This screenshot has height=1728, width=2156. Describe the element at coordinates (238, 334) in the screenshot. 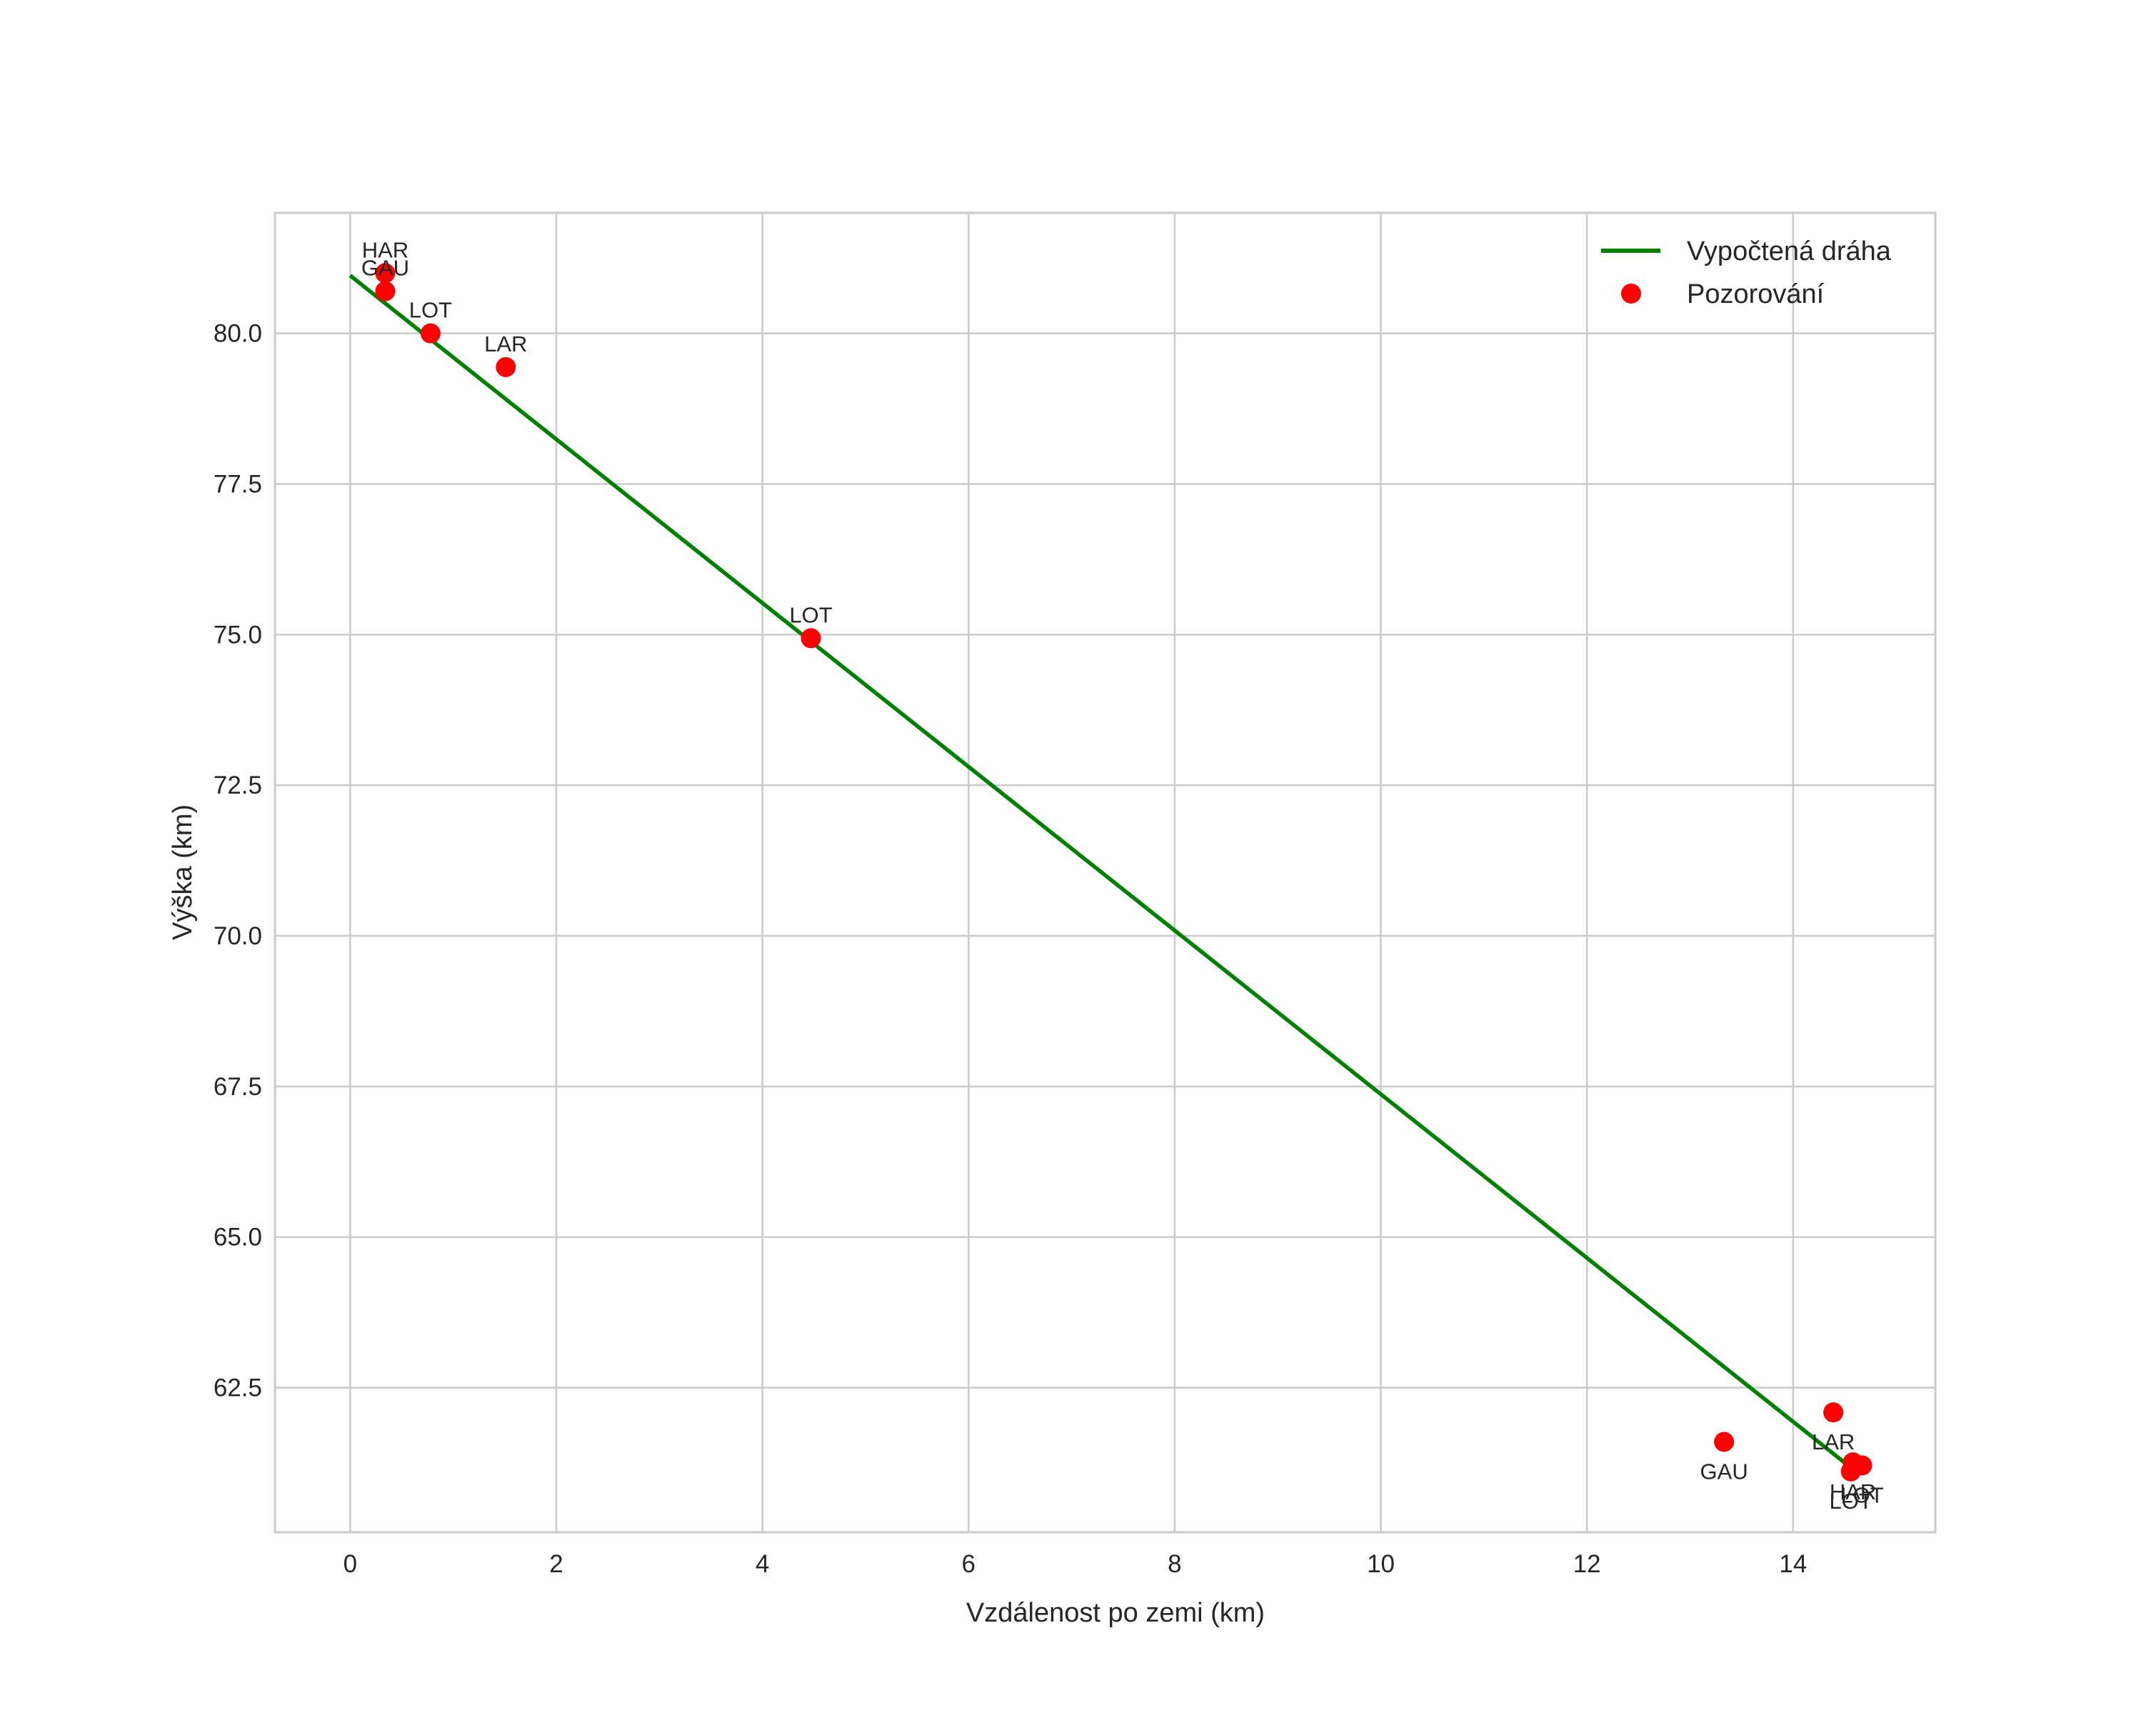

I see `y-tick-label: 80.0` at that location.